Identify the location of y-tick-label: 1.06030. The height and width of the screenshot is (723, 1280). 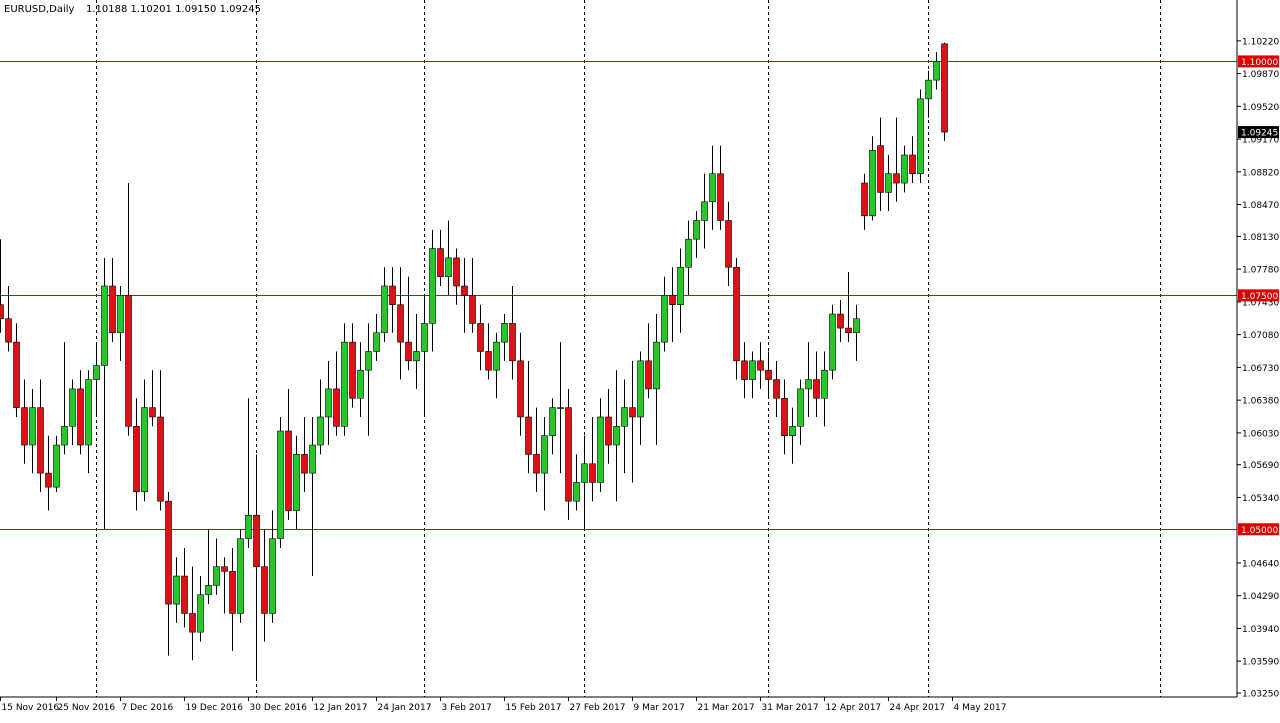
(1260, 434).